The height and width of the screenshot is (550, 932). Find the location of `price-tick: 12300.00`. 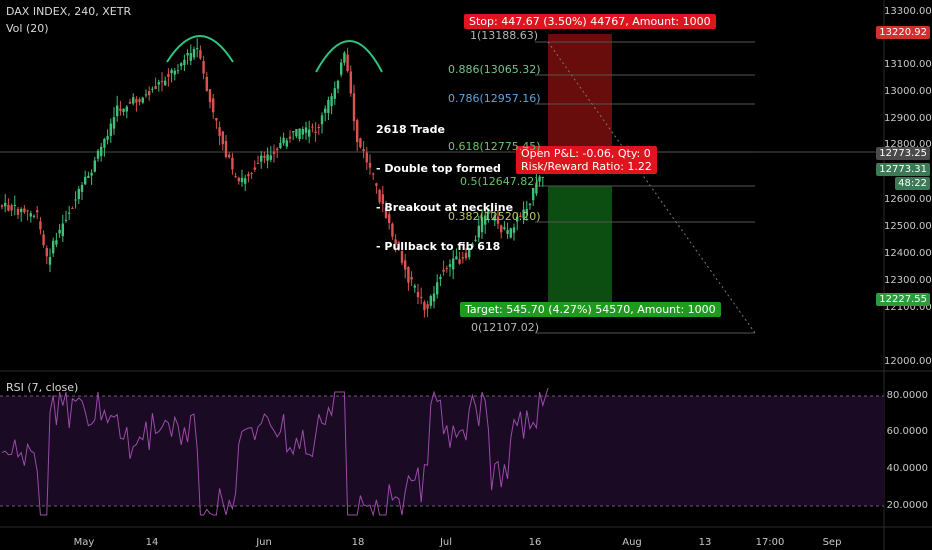

price-tick: 12300.00 is located at coordinates (908, 280).